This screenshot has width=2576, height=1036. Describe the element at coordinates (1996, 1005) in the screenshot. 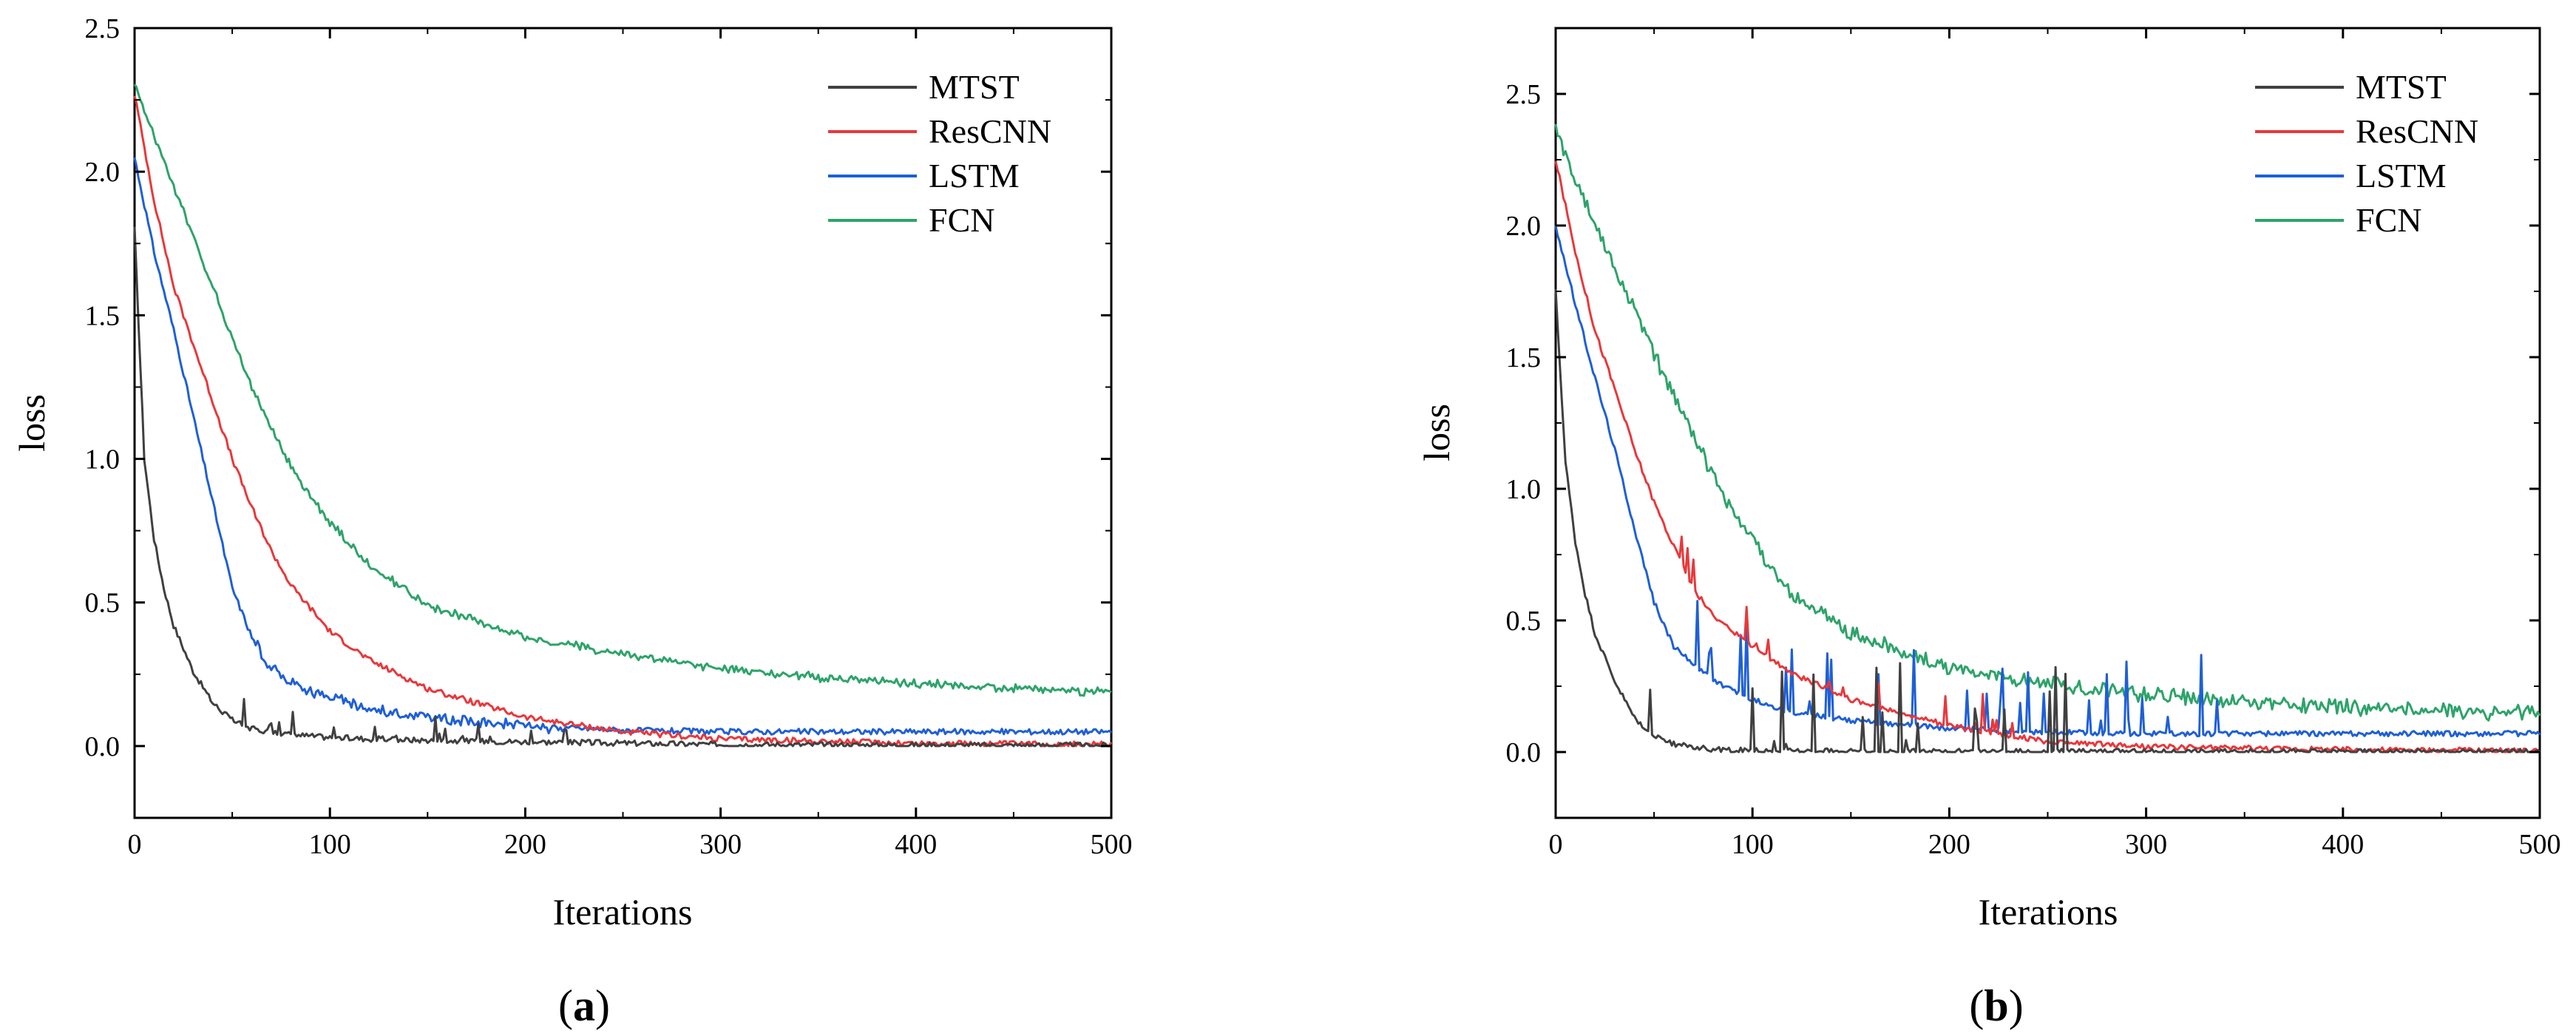

I see `panel-label: (b)` at that location.